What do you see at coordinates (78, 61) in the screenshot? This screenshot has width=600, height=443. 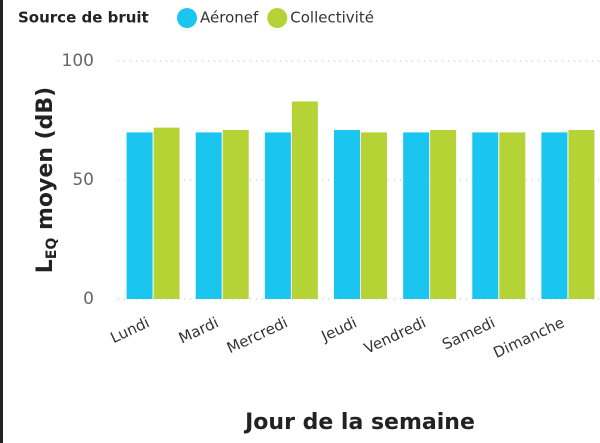 I see `y-tick-label: 100` at bounding box center [78, 61].